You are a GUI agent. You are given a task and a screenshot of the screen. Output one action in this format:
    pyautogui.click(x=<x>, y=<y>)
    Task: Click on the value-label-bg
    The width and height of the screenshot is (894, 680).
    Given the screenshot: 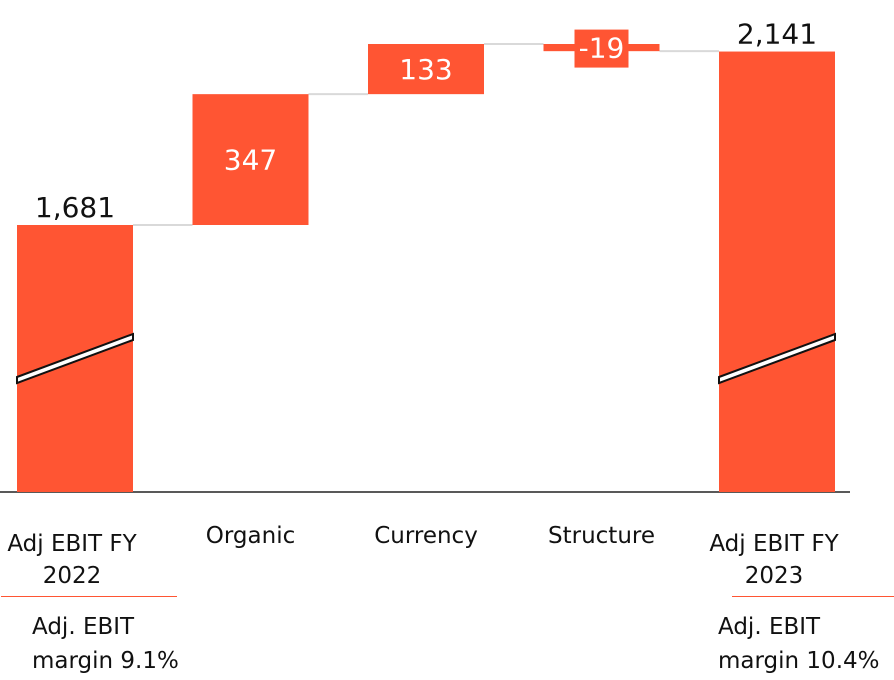 What is the action you would take?
    pyautogui.click(x=601, y=48)
    